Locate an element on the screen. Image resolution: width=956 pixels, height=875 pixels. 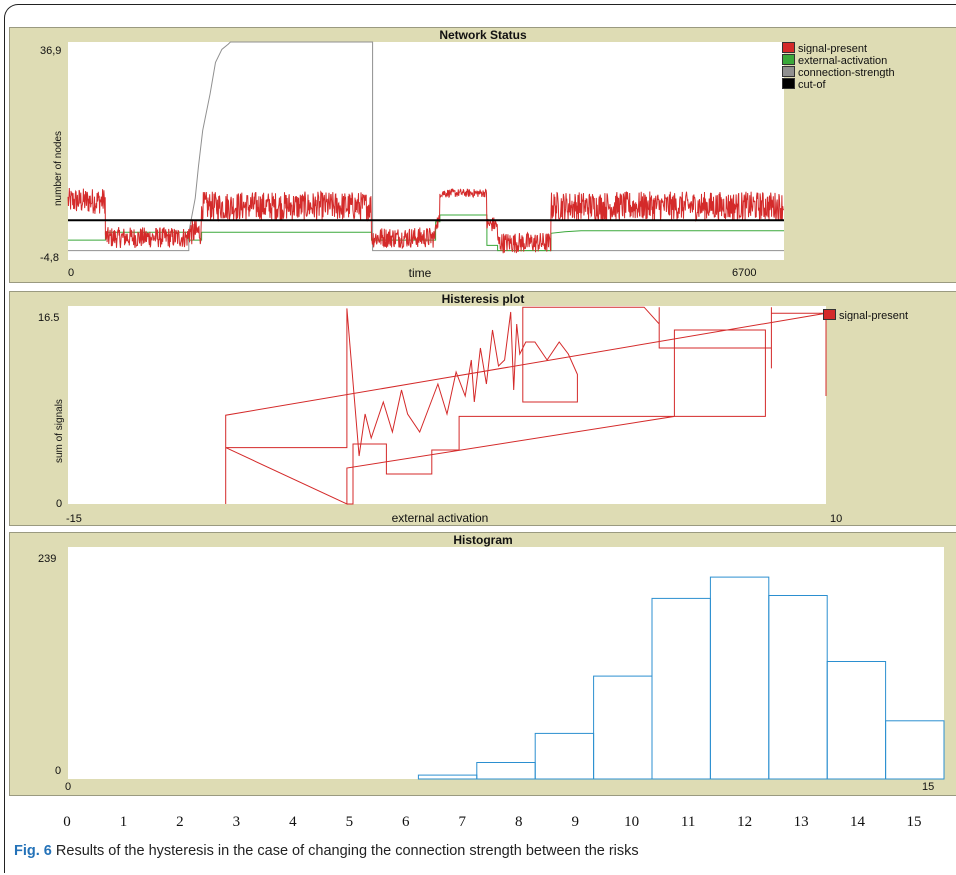
y-tick-max: 36,9 is located at coordinates (51, 51).